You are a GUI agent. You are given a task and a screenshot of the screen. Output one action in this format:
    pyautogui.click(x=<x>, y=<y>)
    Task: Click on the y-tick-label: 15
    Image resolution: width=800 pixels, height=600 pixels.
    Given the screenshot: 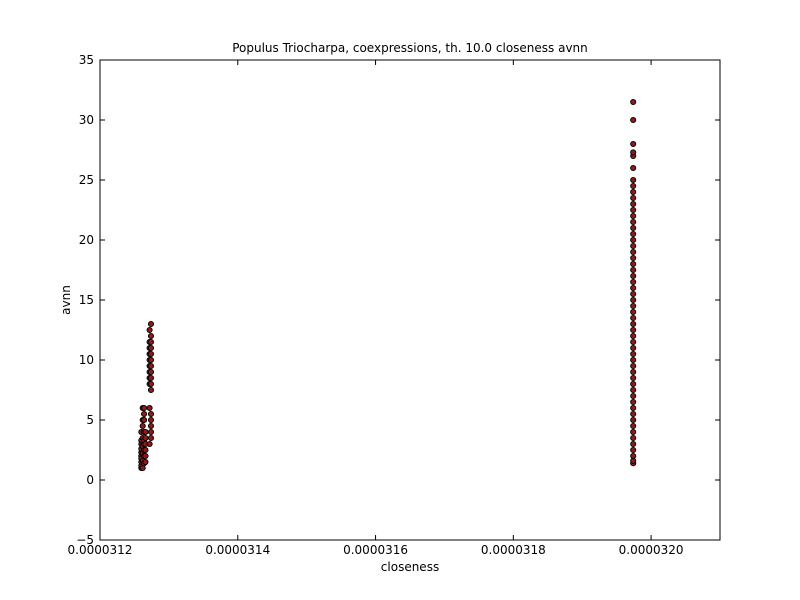 What is the action you would take?
    pyautogui.click(x=86, y=300)
    